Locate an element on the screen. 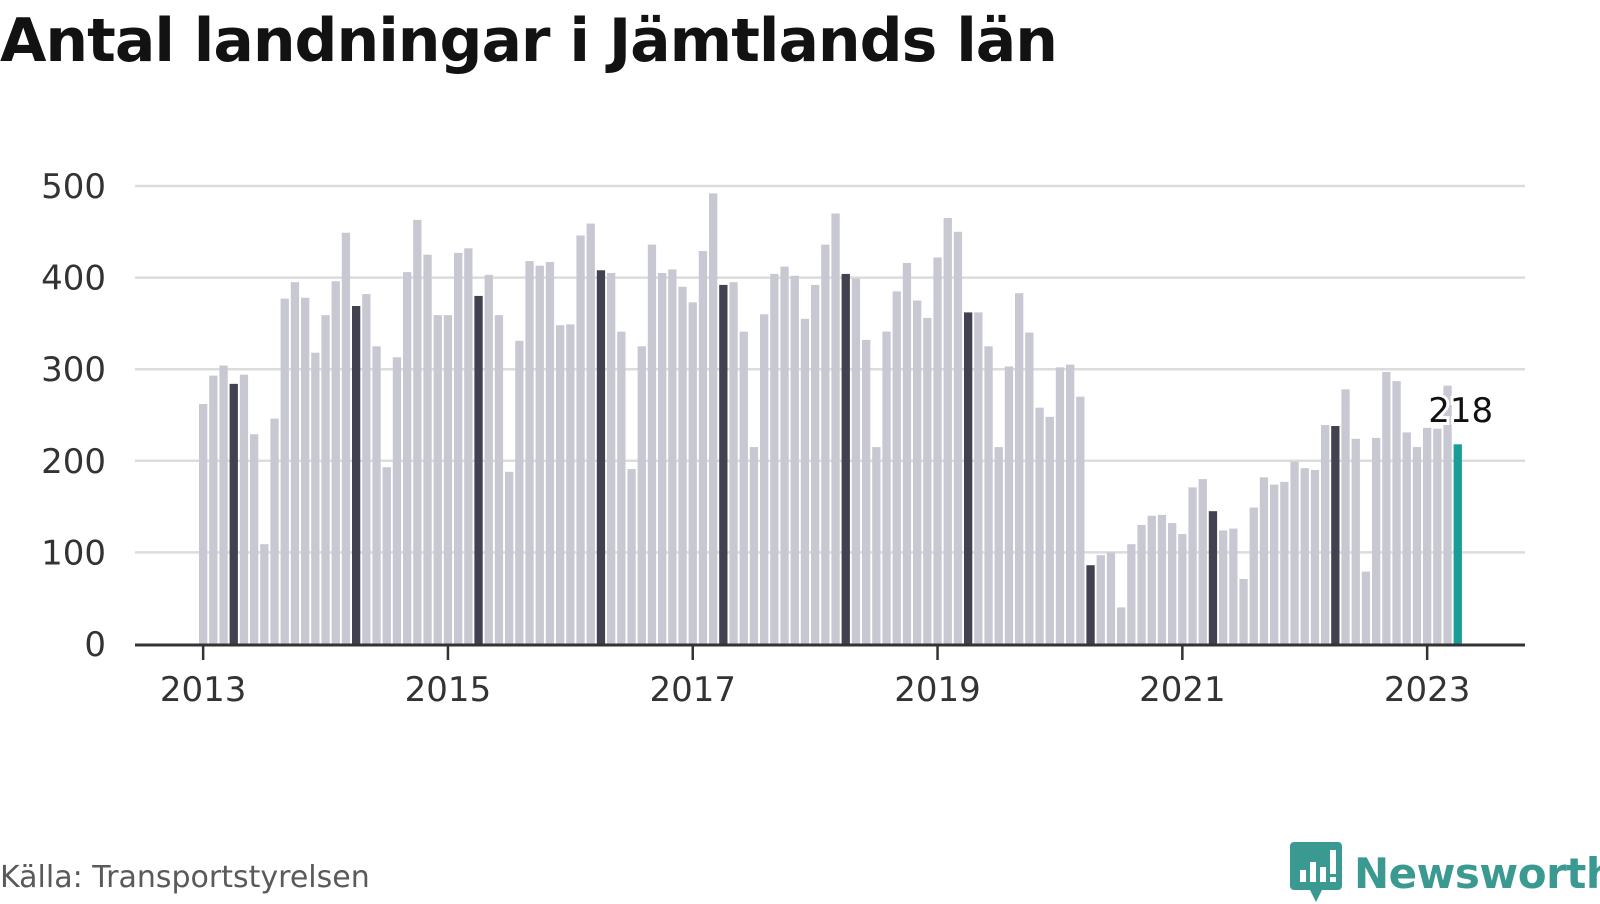  x-tick-label: 2019 is located at coordinates (937, 690).